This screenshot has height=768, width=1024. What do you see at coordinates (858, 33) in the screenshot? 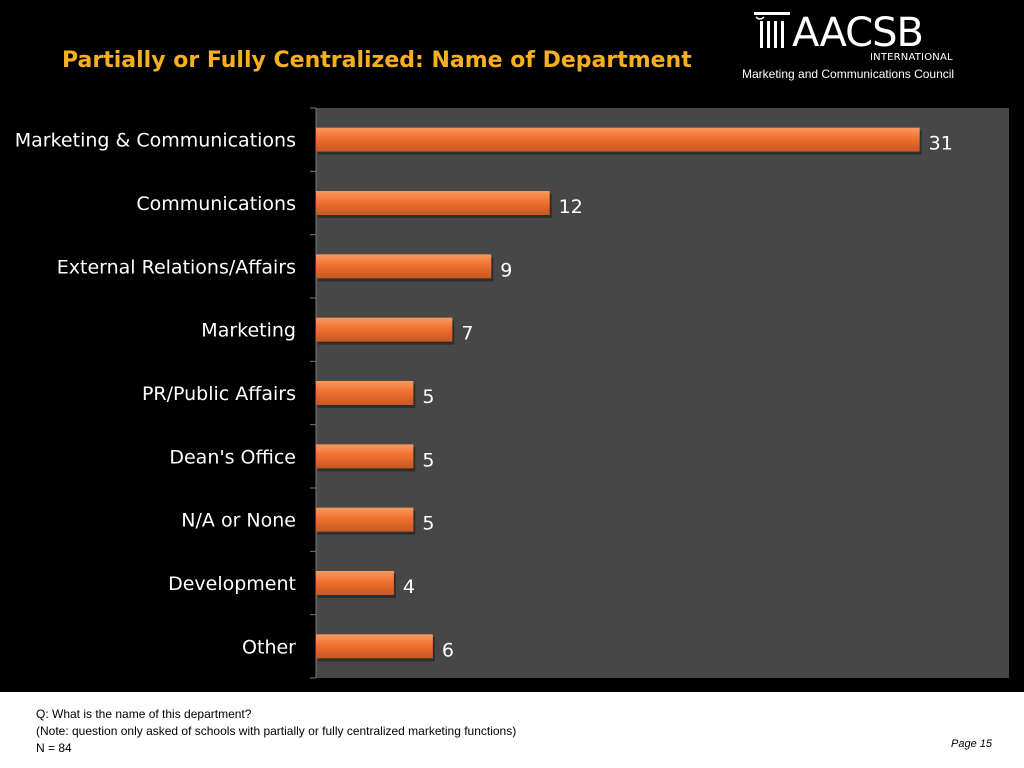
I see `logo-wordmark: AACSB` at bounding box center [858, 33].